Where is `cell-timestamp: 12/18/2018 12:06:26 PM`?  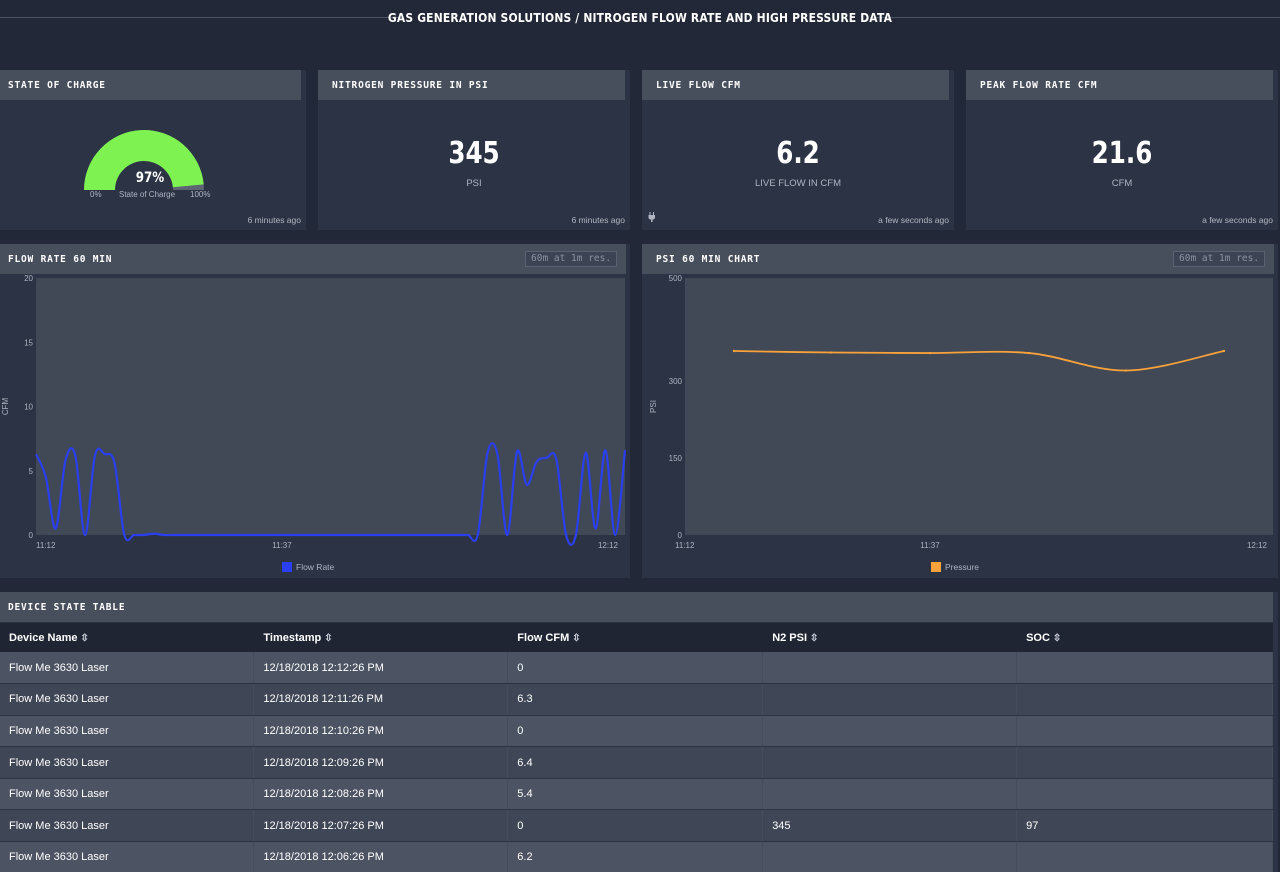
cell-timestamp: 12/18/2018 12:06:26 PM is located at coordinates (381, 856).